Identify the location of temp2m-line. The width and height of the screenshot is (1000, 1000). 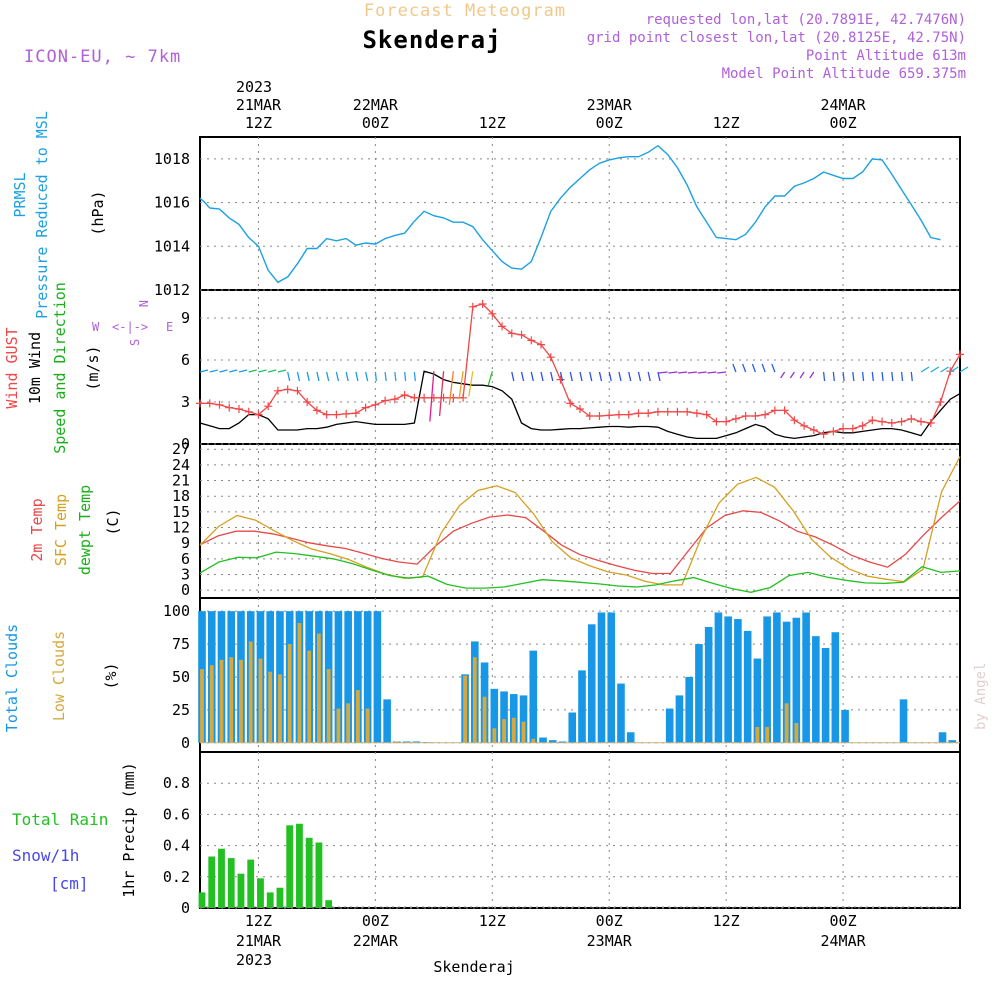
(580, 537).